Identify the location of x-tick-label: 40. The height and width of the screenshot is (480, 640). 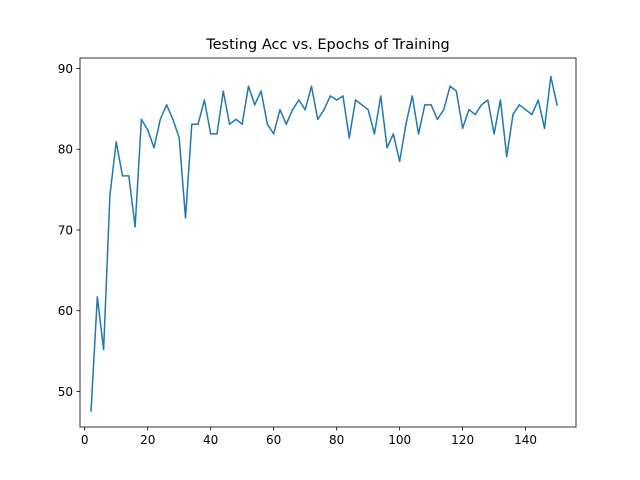
(210, 440).